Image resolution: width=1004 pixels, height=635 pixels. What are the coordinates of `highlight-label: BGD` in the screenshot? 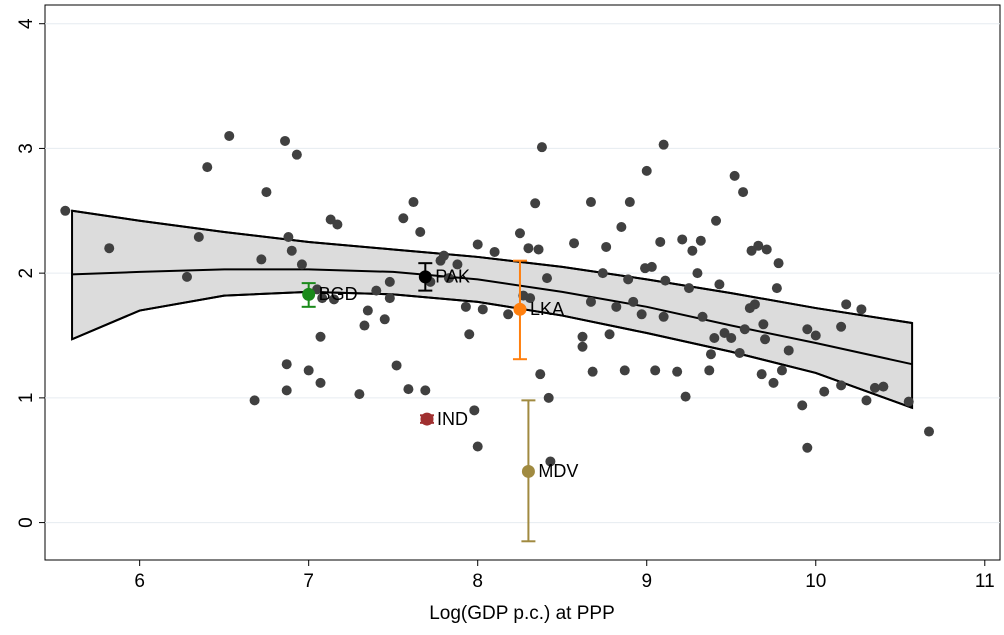 It's located at (338, 294).